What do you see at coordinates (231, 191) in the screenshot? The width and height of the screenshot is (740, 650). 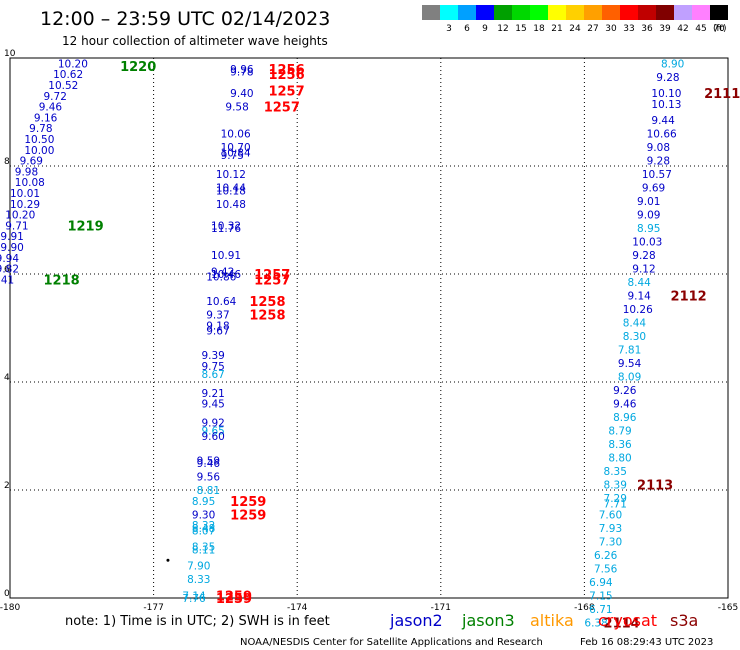 I see `wave-height-label: 10.18` at bounding box center [231, 191].